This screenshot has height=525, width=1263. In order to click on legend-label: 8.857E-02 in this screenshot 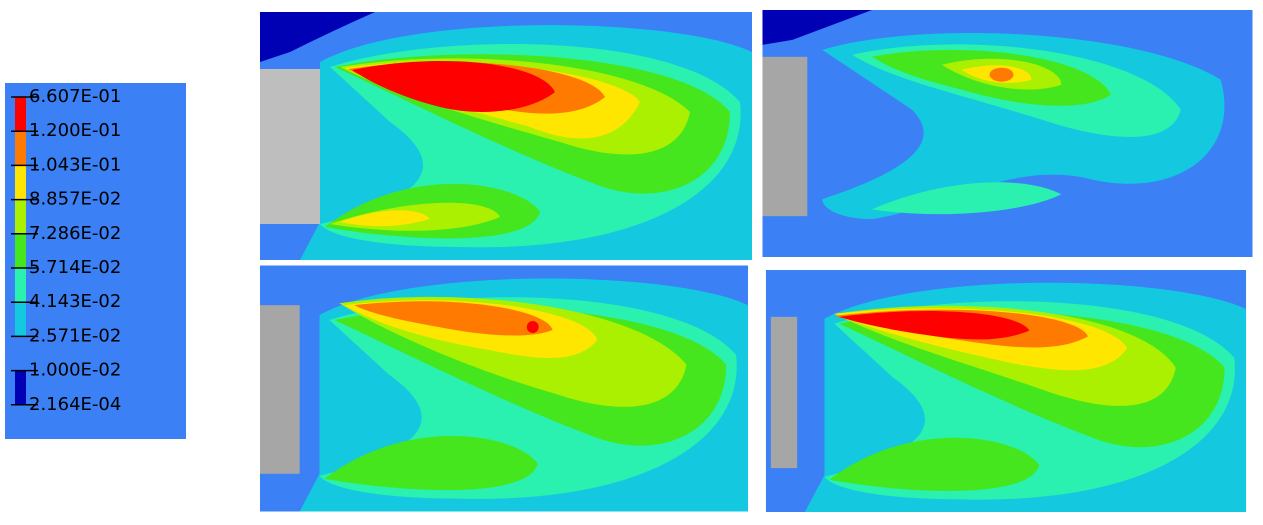, I will do `click(75, 199)`.